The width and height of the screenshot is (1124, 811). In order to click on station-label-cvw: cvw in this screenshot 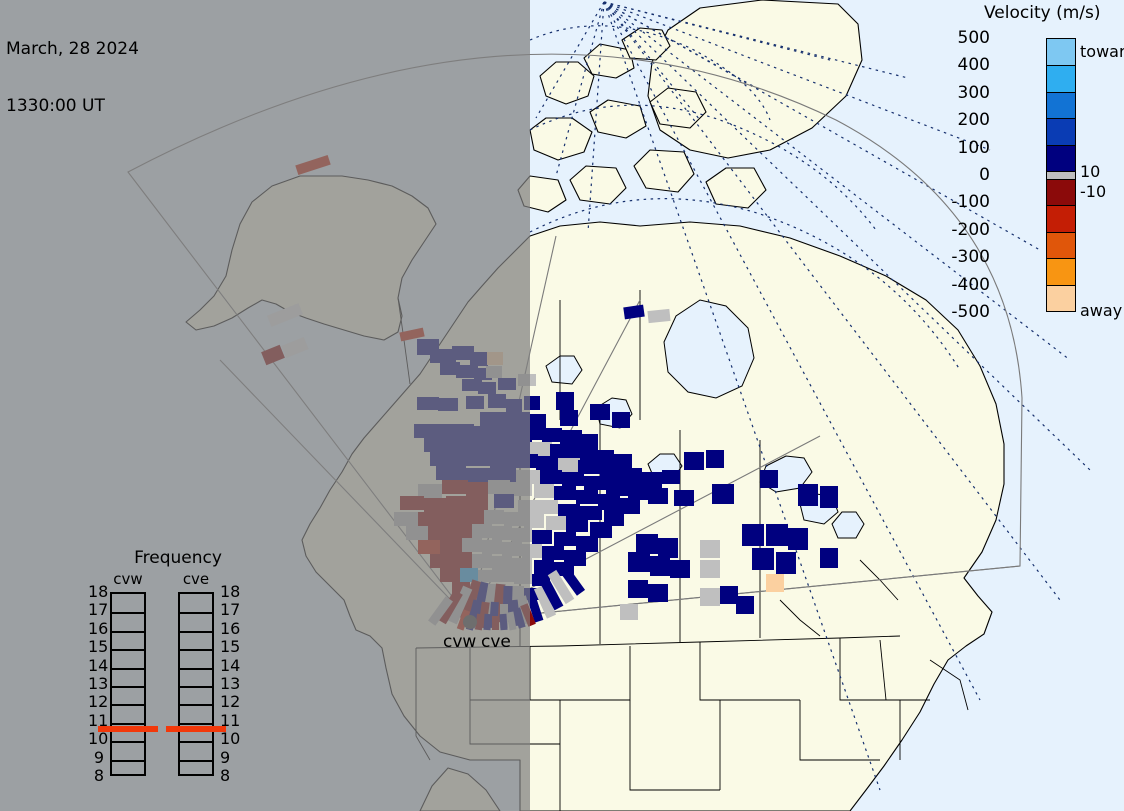, I will do `click(460, 642)`.